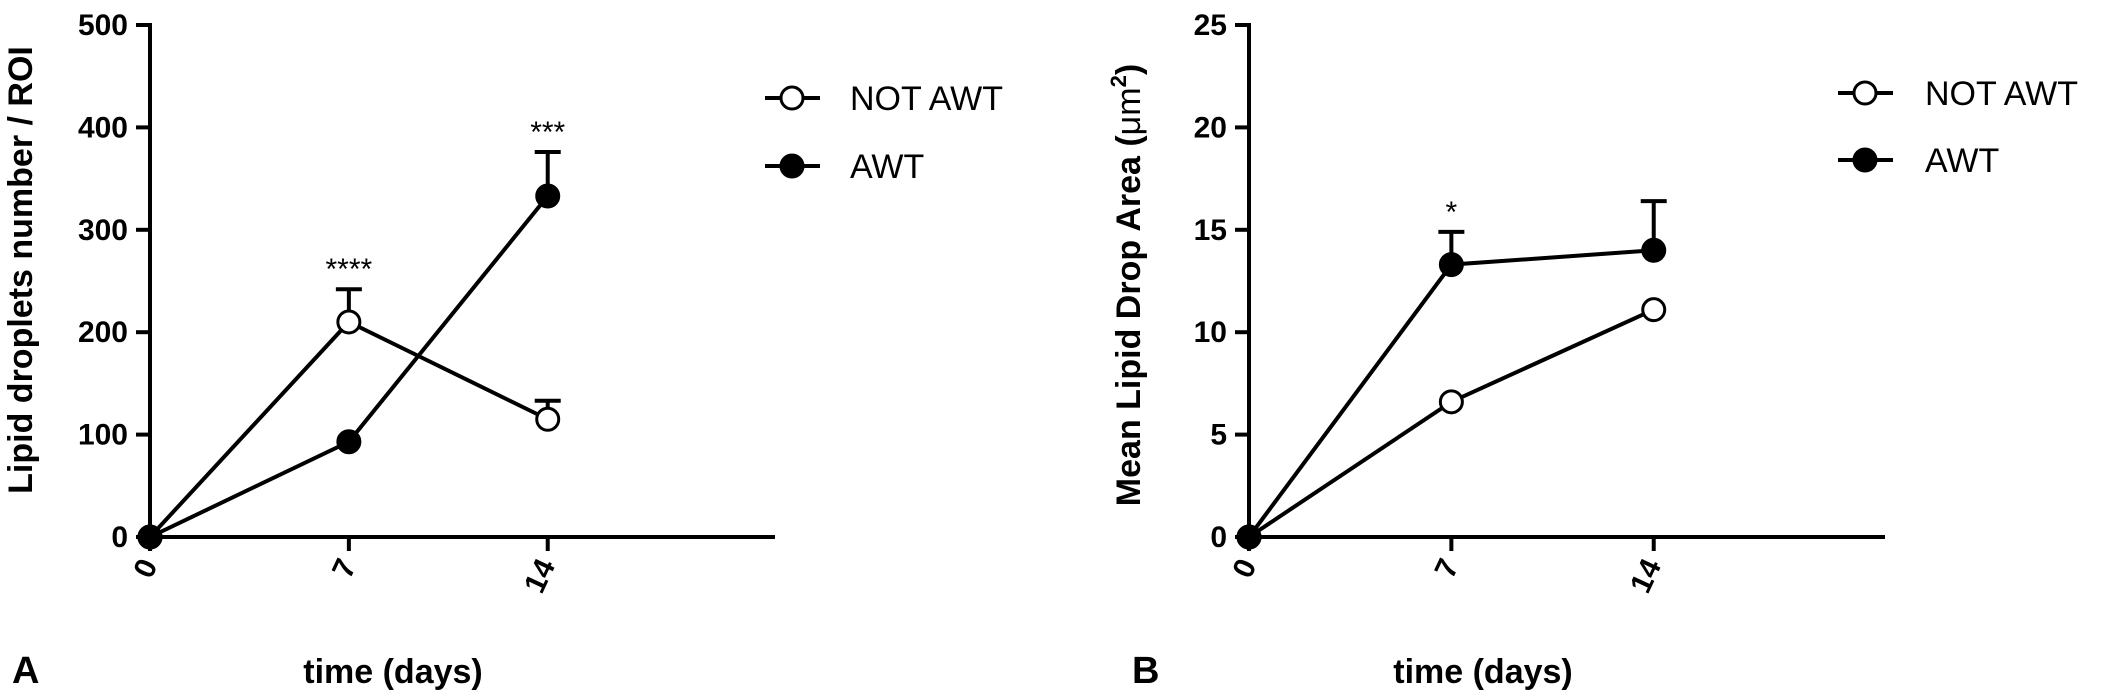  What do you see at coordinates (884, 133) in the screenshot?
I see `panel-a-legend: NOT AWT AWT` at bounding box center [884, 133].